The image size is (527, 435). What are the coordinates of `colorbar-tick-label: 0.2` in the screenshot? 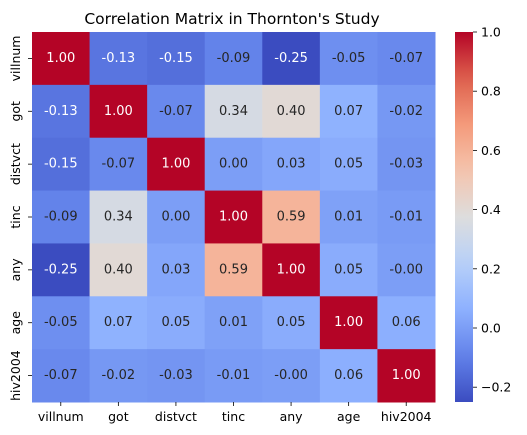 It's located at (491, 268).